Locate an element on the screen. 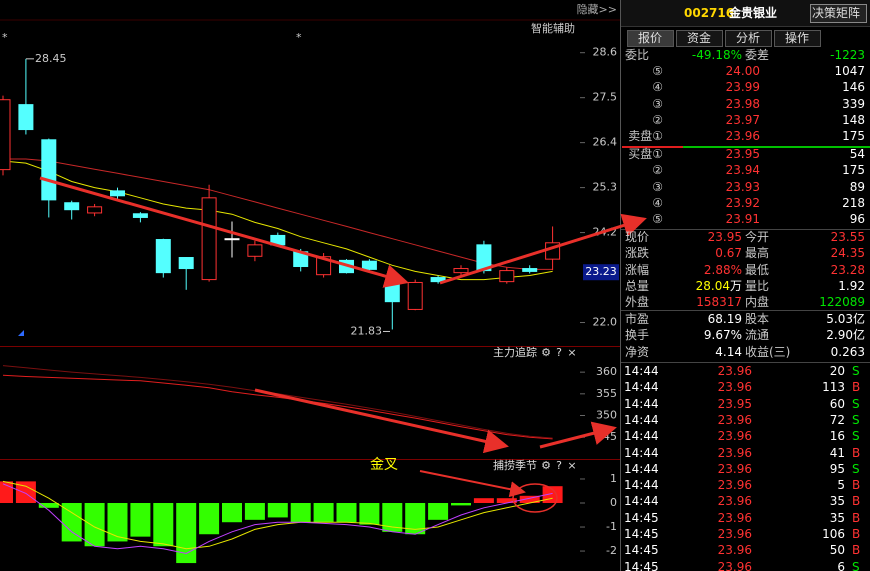 This screenshot has height=571, width=870. y-tick-label: 350 is located at coordinates (606, 415).